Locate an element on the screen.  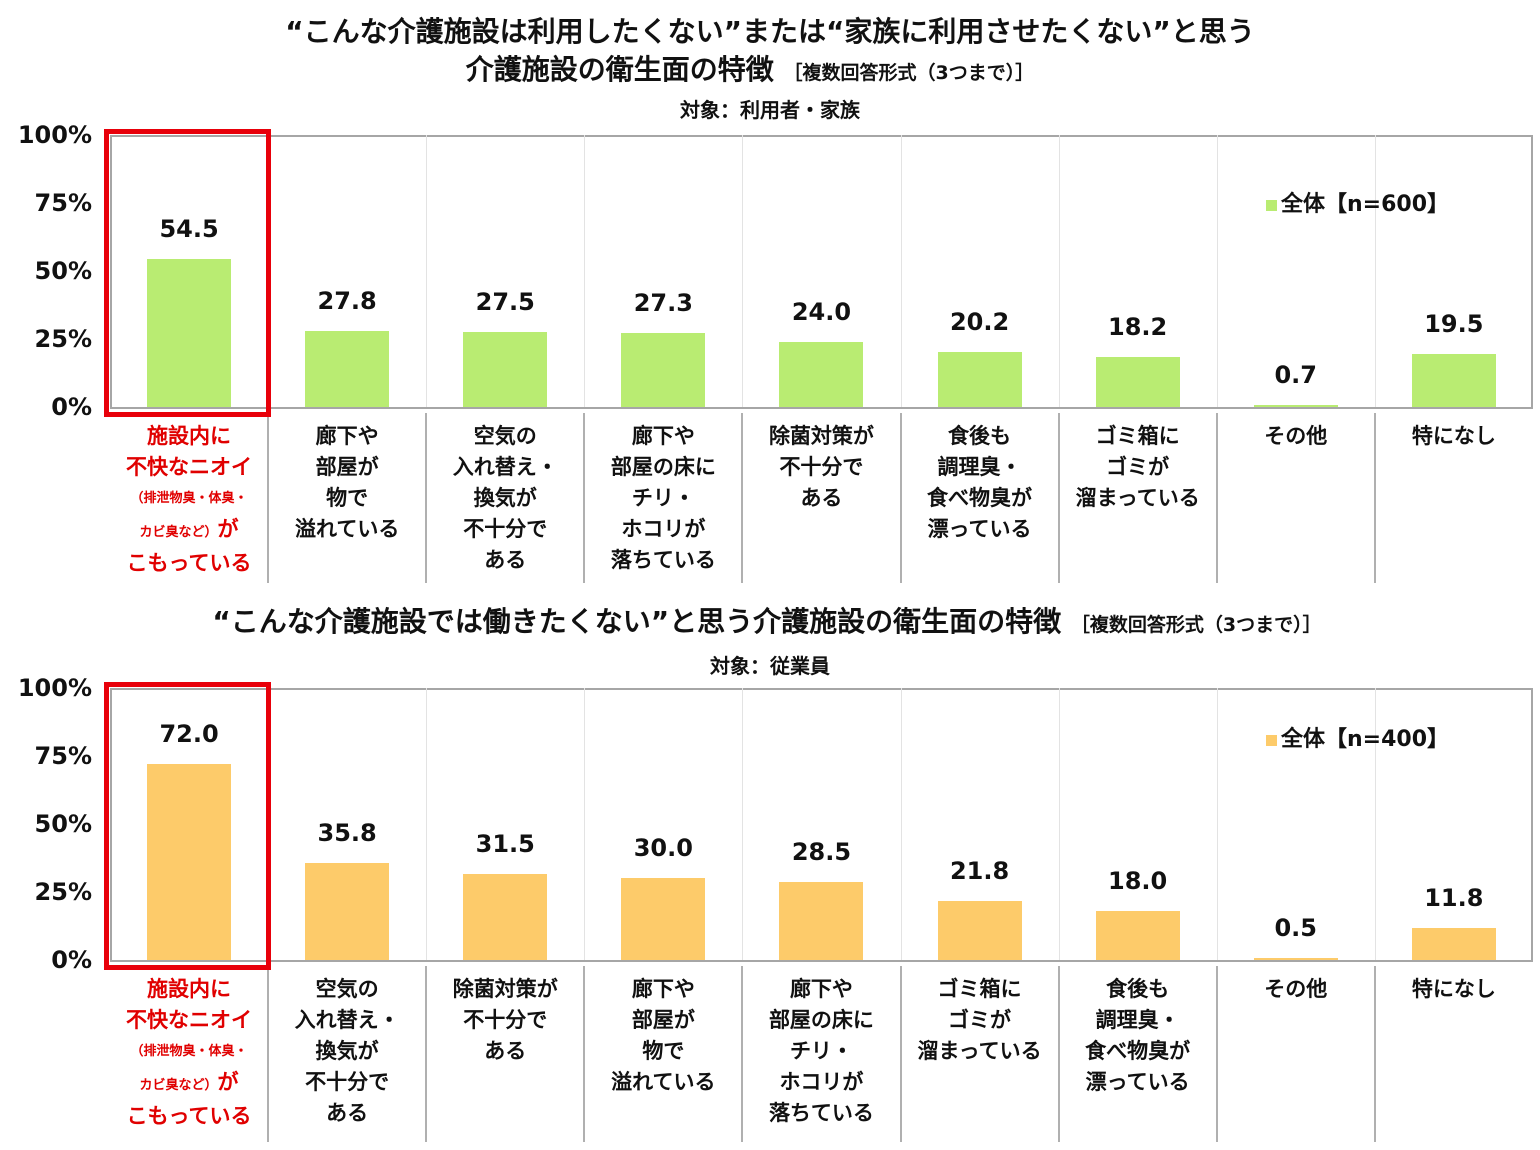
label-line: 部屋が is located at coordinates (347, 467).